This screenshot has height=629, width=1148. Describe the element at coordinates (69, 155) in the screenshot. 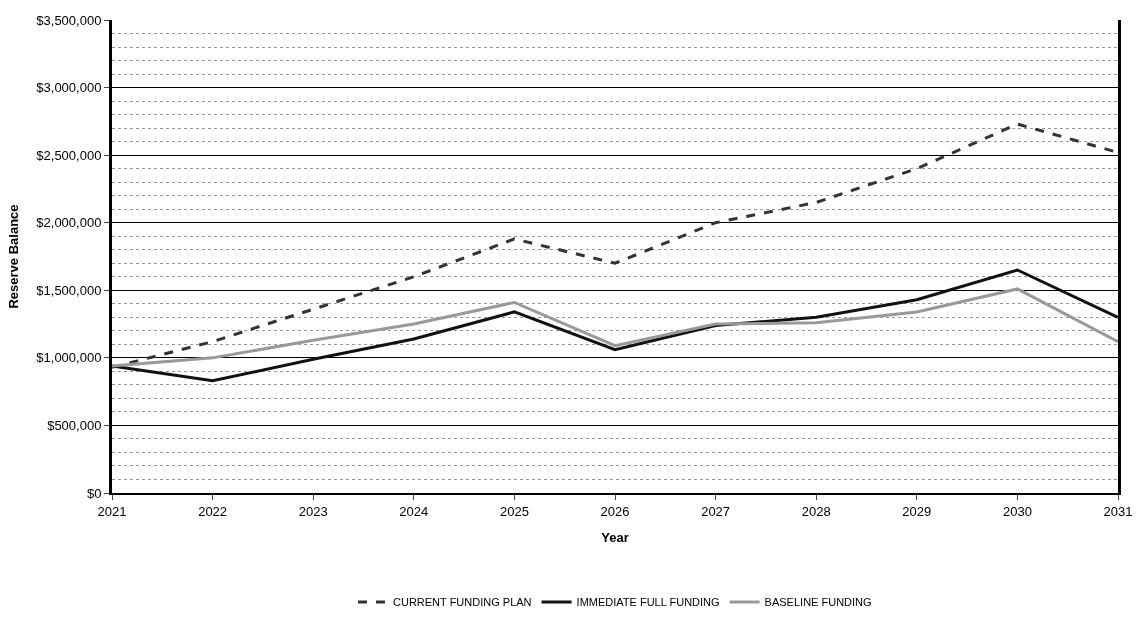

I see `y-tick-label: $2,500,000` at that location.